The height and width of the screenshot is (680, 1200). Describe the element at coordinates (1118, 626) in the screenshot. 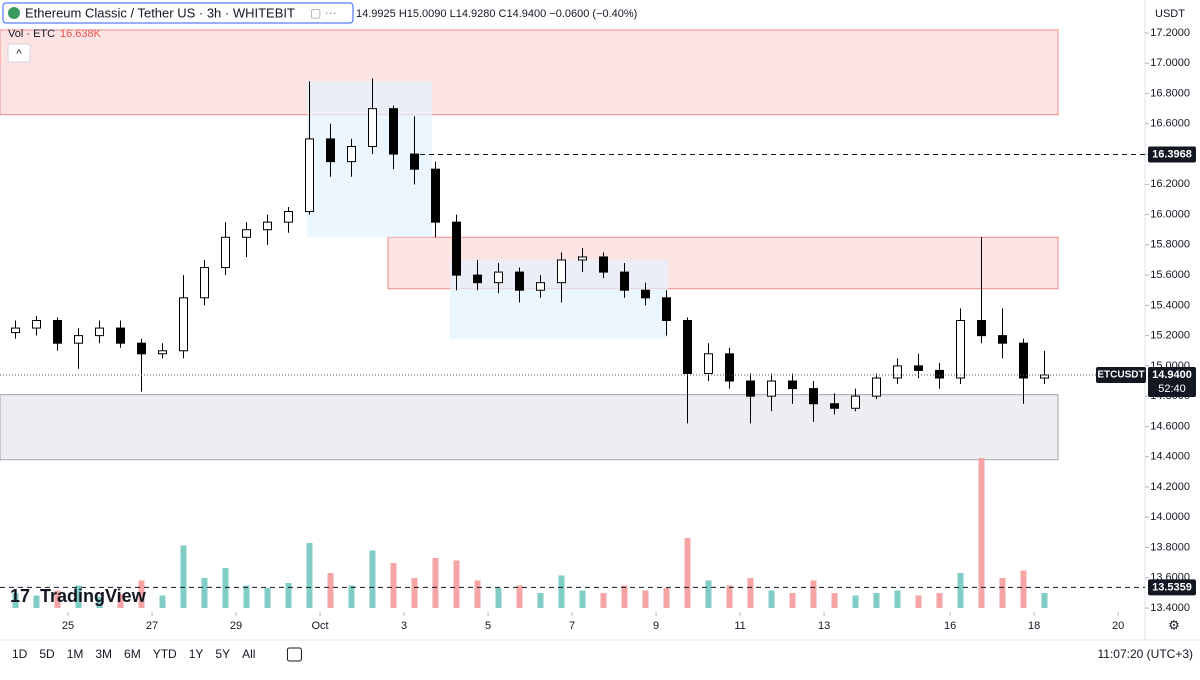

I see `x-tick-label: 20` at that location.